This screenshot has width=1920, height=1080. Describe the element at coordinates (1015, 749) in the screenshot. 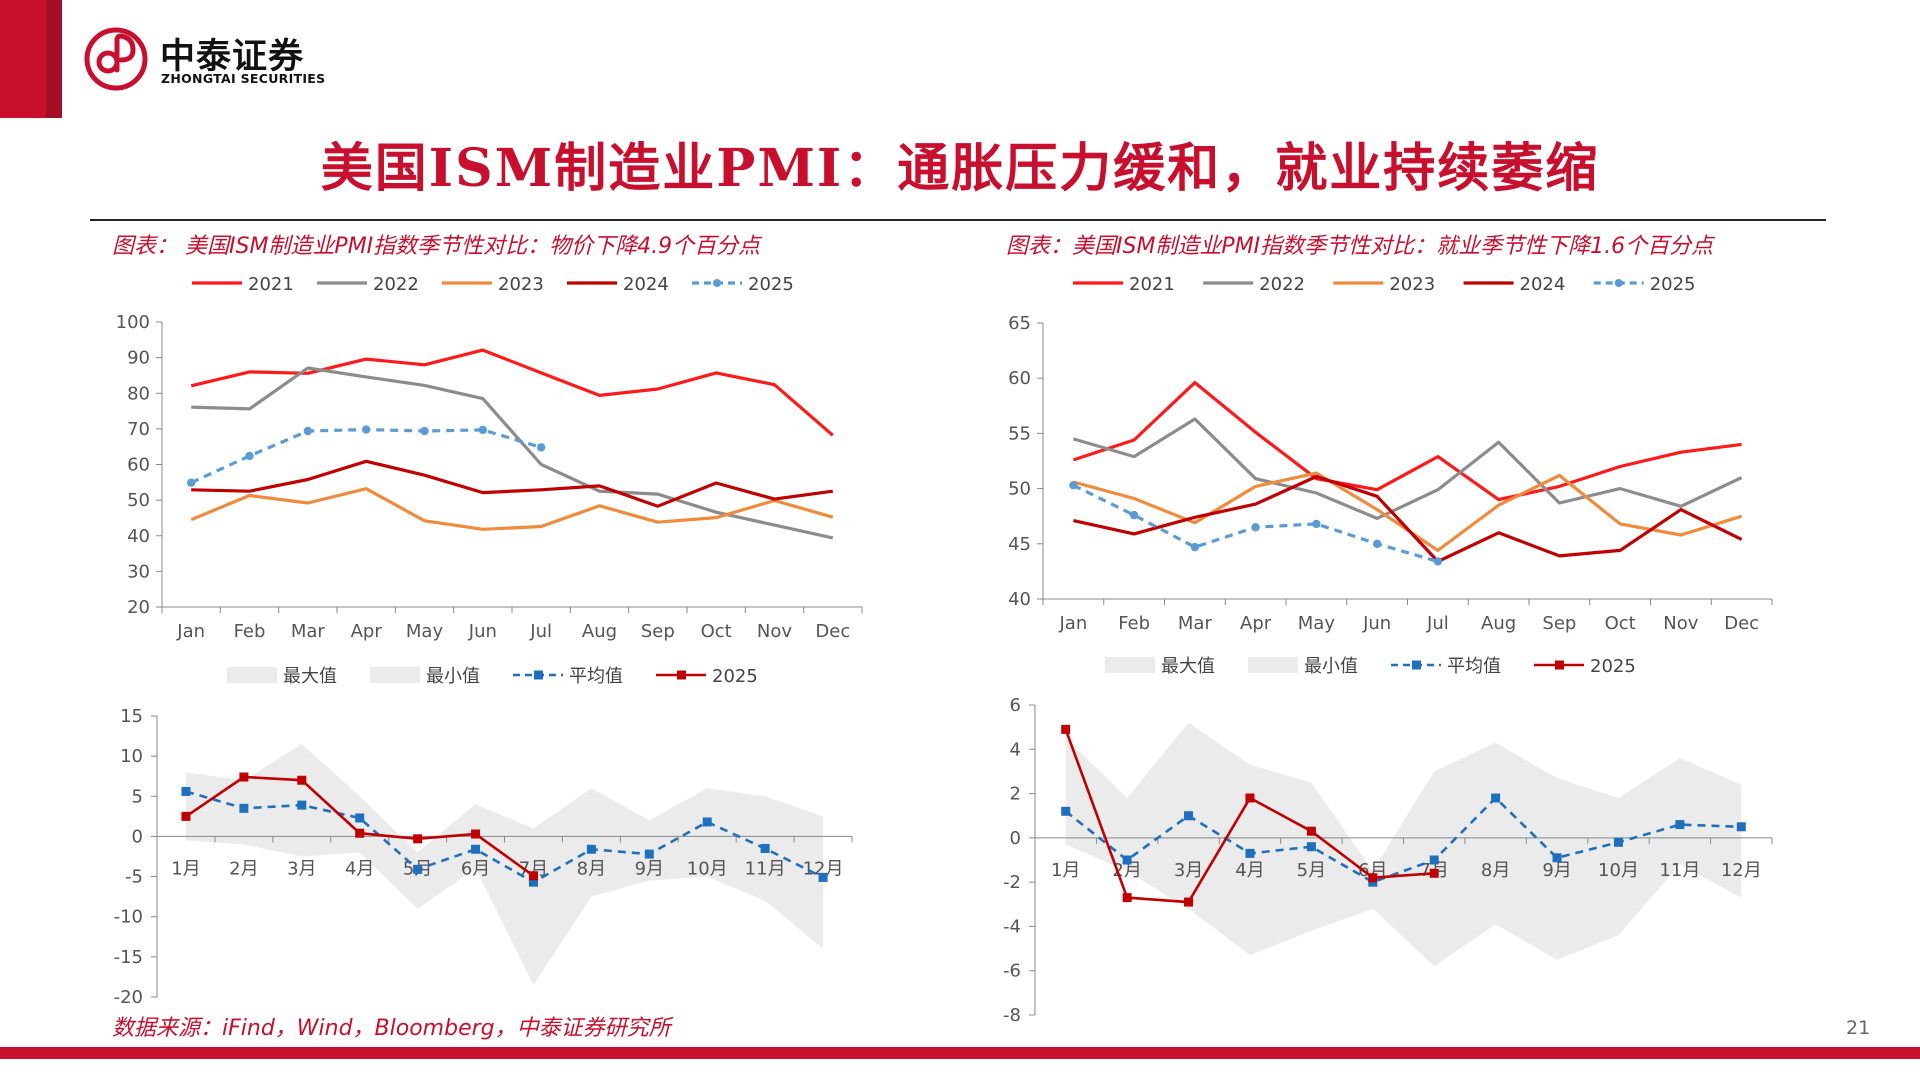

I see `y-tick-label: 4` at that location.